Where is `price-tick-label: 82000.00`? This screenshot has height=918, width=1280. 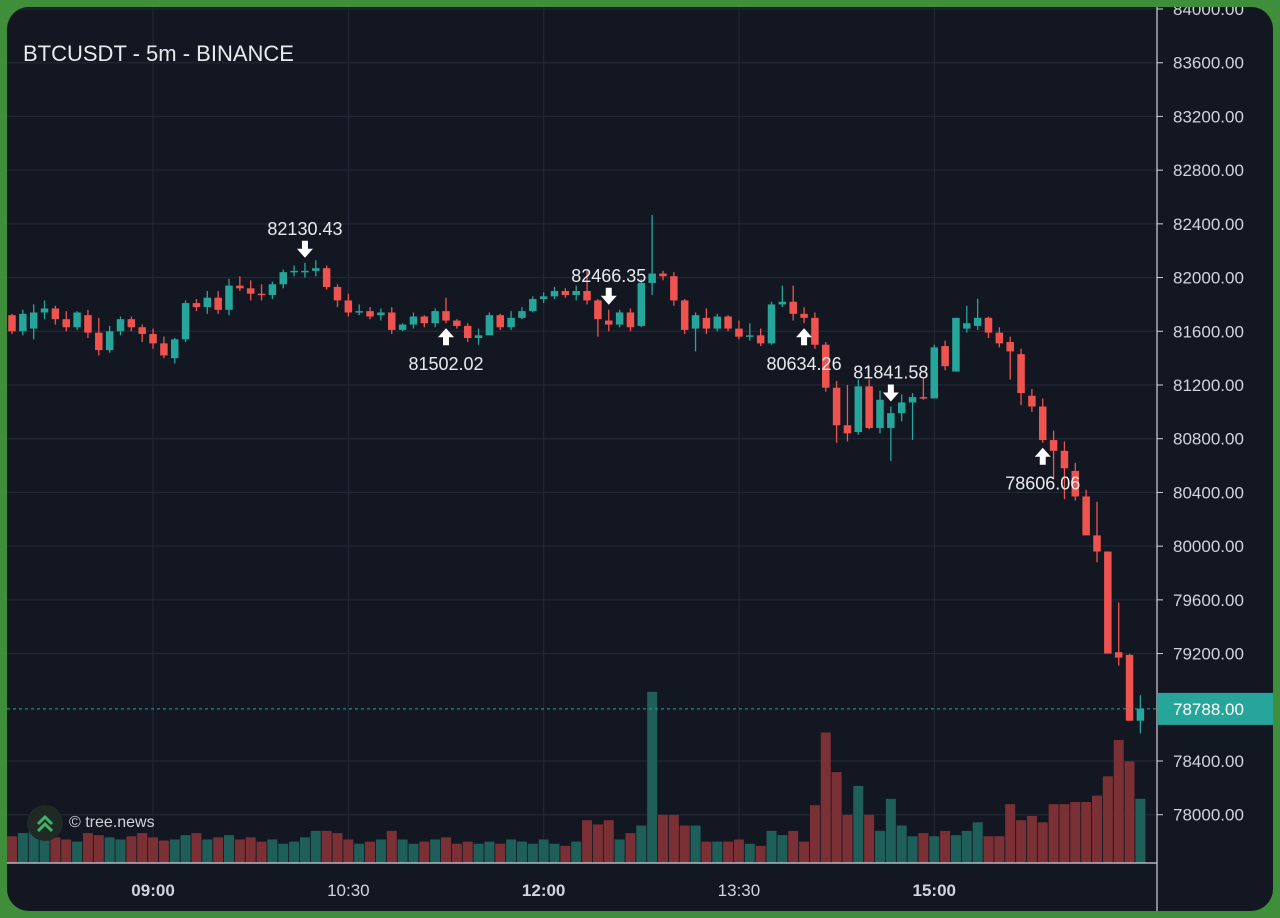
price-tick-label: 82000.00 is located at coordinates (1208, 278).